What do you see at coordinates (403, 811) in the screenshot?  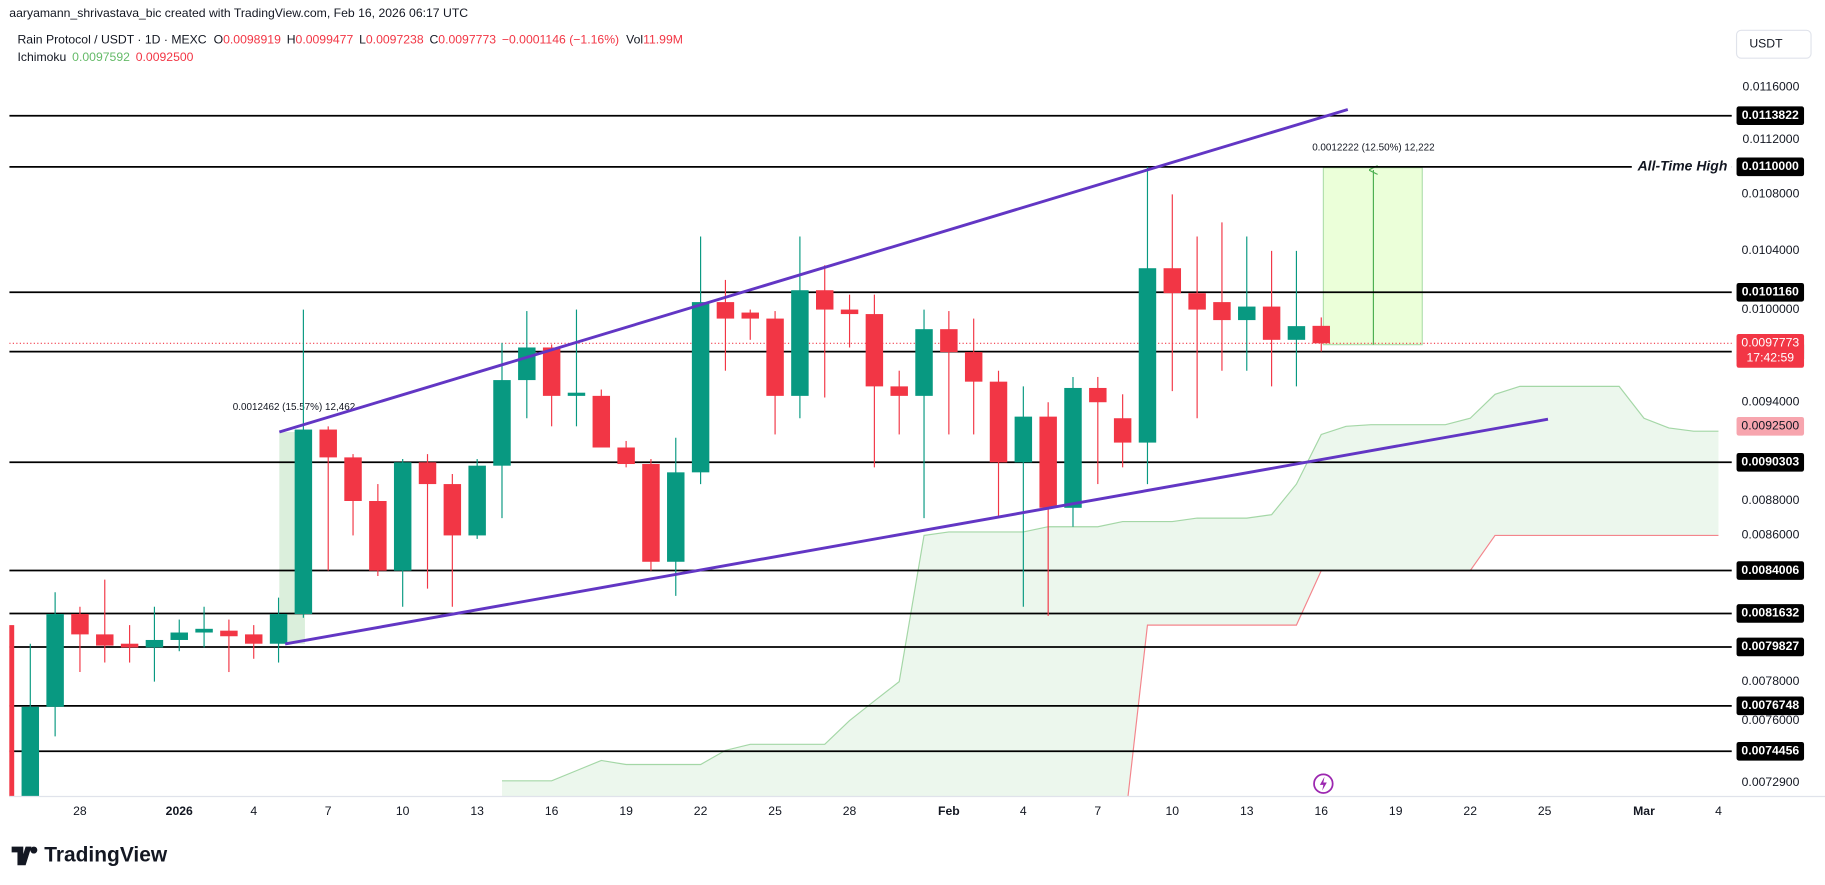 I see `x-tick-label: 10` at bounding box center [403, 811].